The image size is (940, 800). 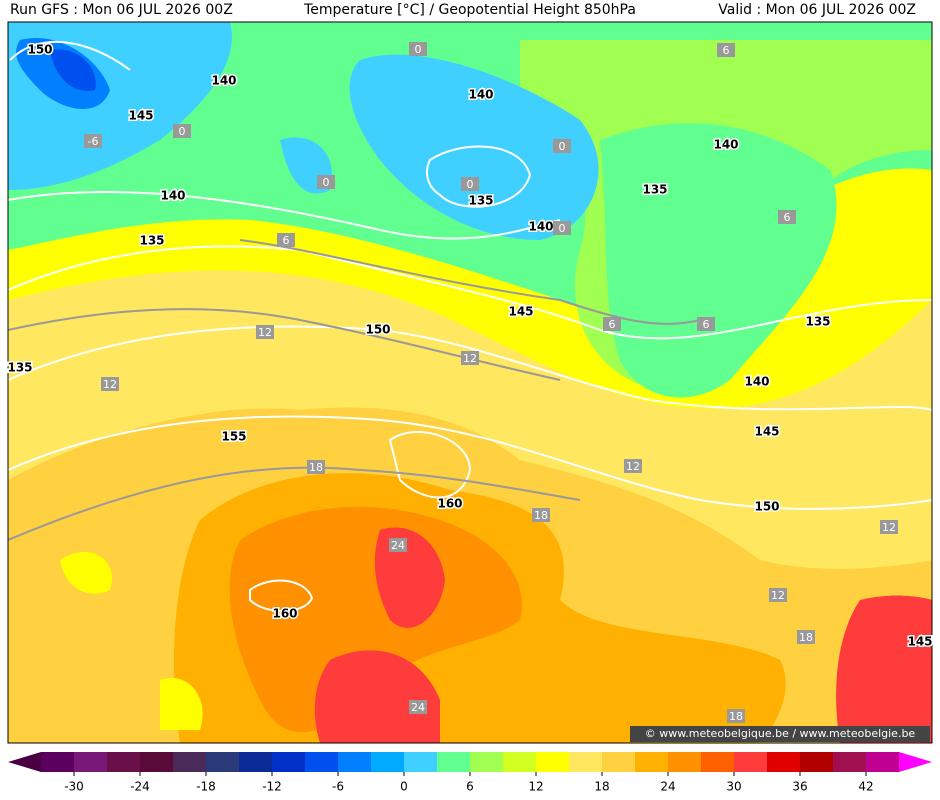 I want to click on colorbar-tick-label: -18, so click(x=206, y=787).